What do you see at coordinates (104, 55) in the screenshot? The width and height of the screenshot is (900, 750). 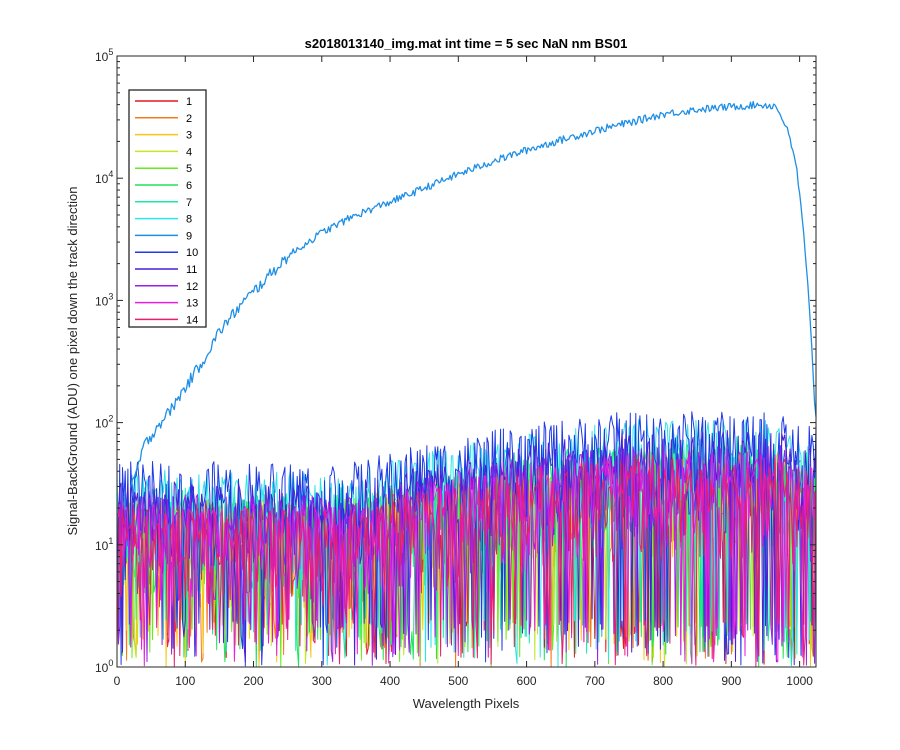 I see `y-tick-label: 10⁵` at bounding box center [104, 55].